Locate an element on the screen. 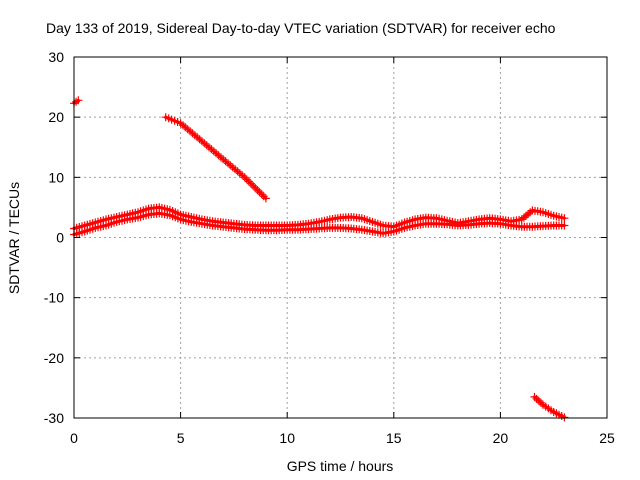  x-tick-label: 20 is located at coordinates (501, 438).